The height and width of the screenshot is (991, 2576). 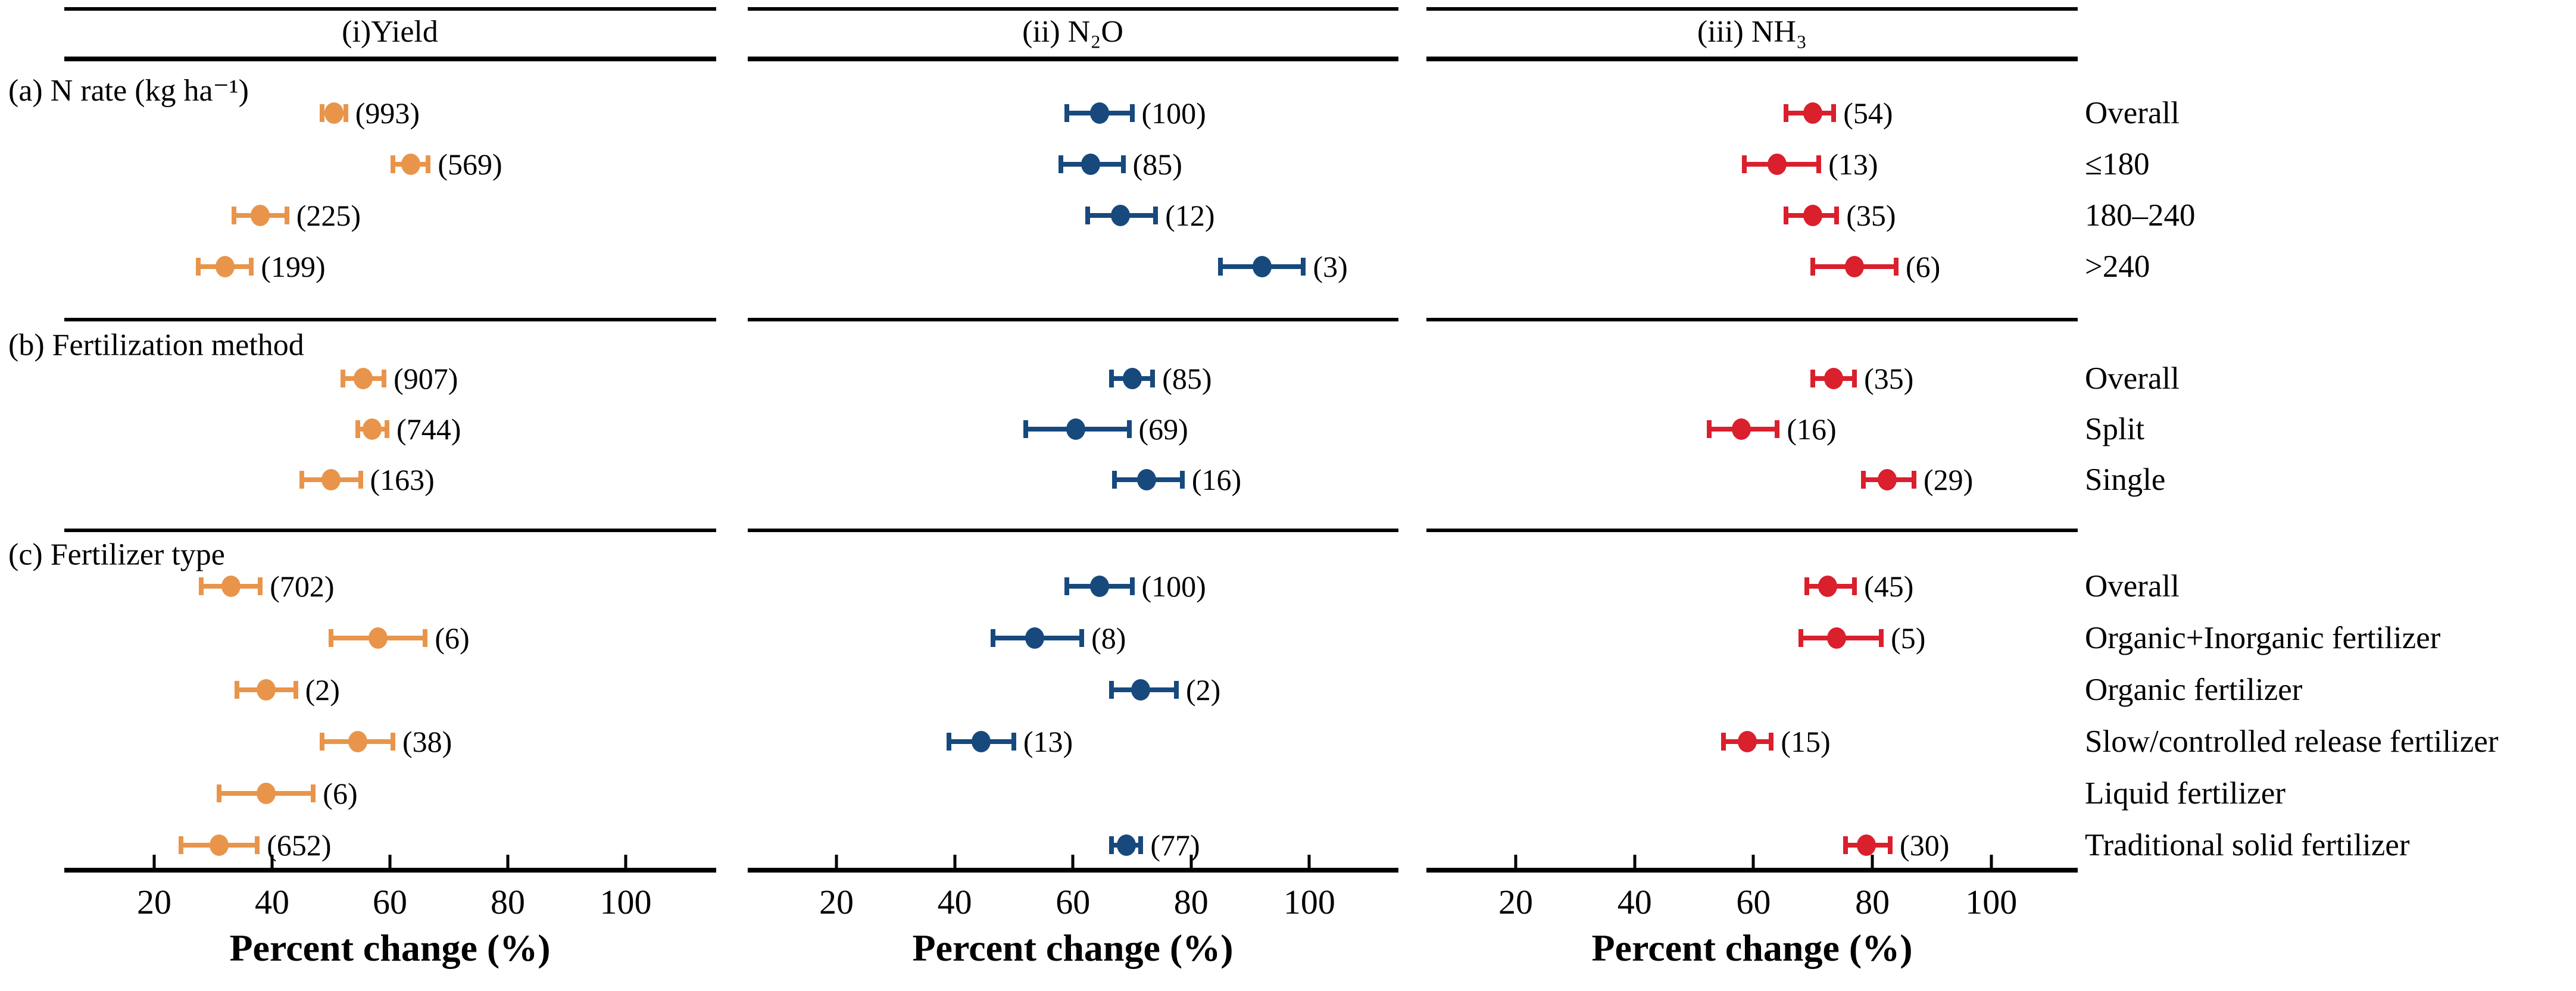 I want to click on count-label: (13), so click(x=1853, y=164).